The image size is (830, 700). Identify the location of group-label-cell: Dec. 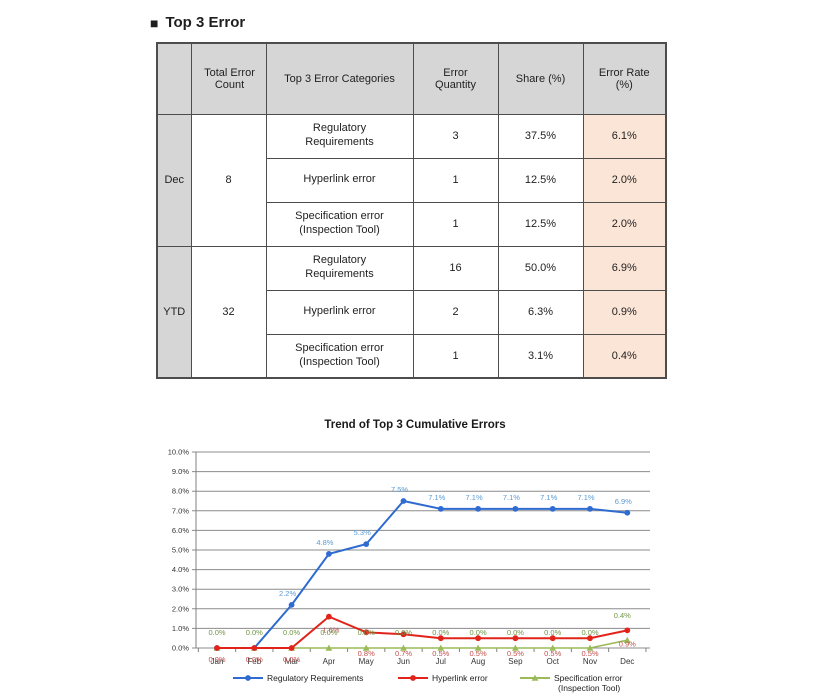
(174, 180).